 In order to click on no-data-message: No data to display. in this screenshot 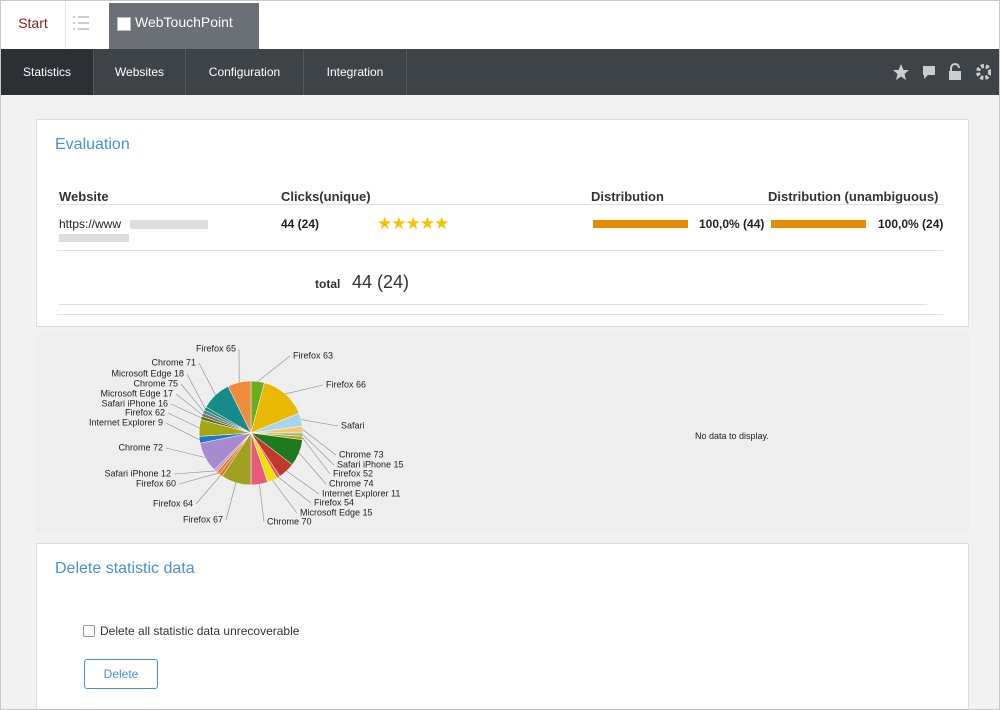, I will do `click(732, 436)`.